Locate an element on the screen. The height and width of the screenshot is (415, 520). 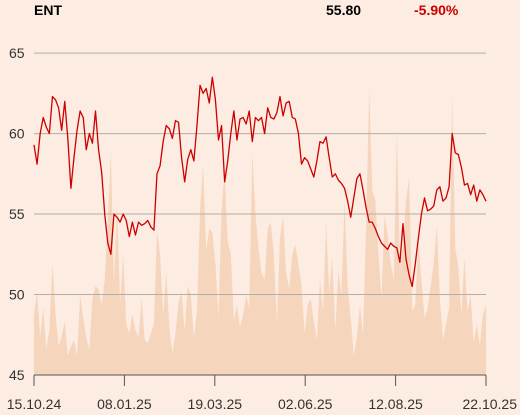
x-tick-label: 22.10.25 is located at coordinates (490, 404).